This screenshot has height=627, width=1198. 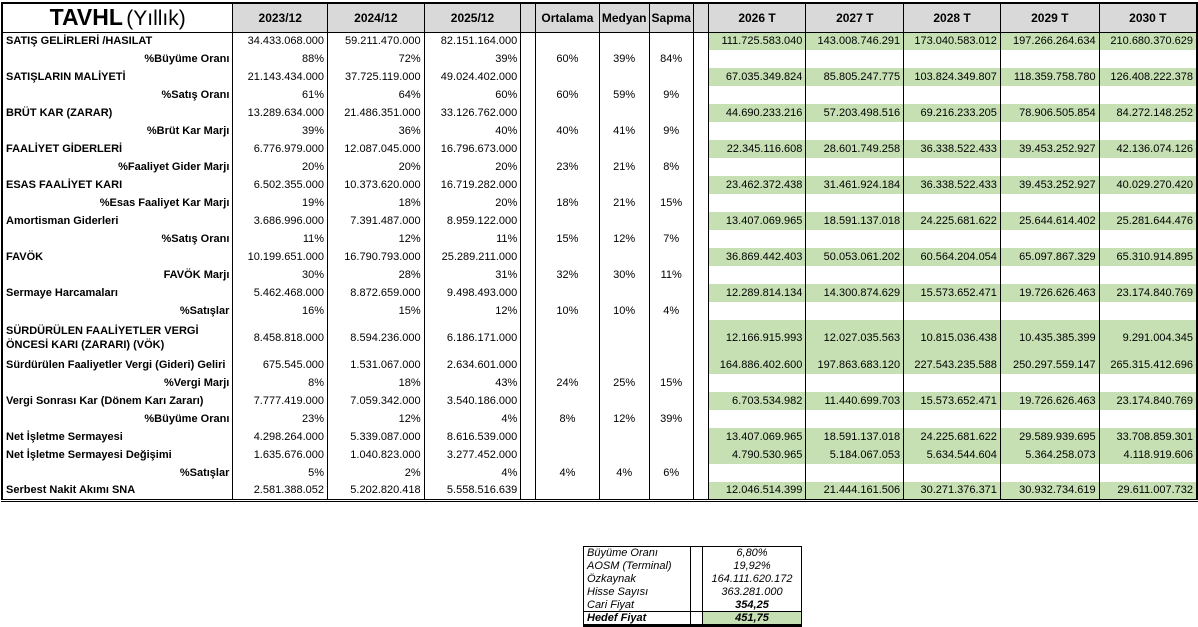 What do you see at coordinates (671, 167) in the screenshot?
I see `stats-cell: 8%` at bounding box center [671, 167].